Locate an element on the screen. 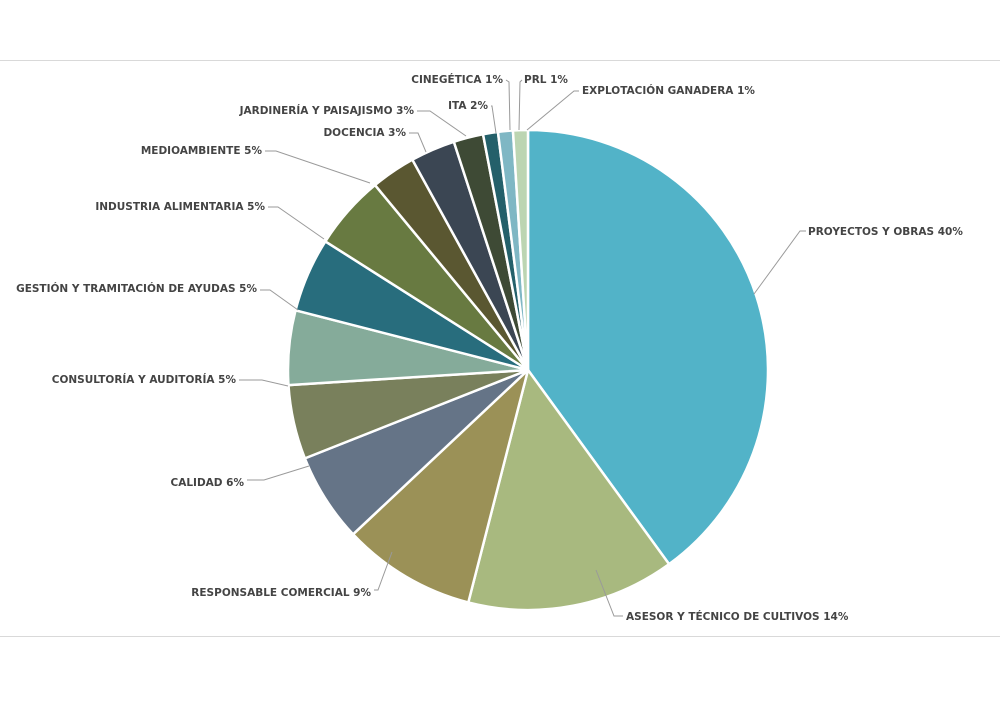  slice-label: ASESOR Y TÉCNICO DE CULTIVOS 14% is located at coordinates (737, 616).